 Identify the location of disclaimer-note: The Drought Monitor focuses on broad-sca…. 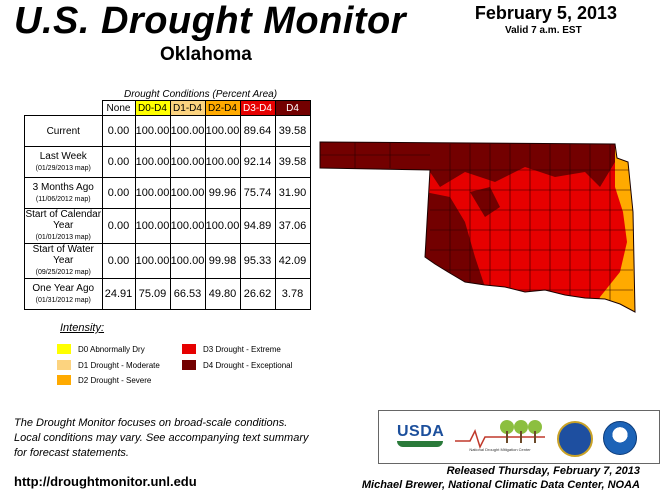
(161, 438).